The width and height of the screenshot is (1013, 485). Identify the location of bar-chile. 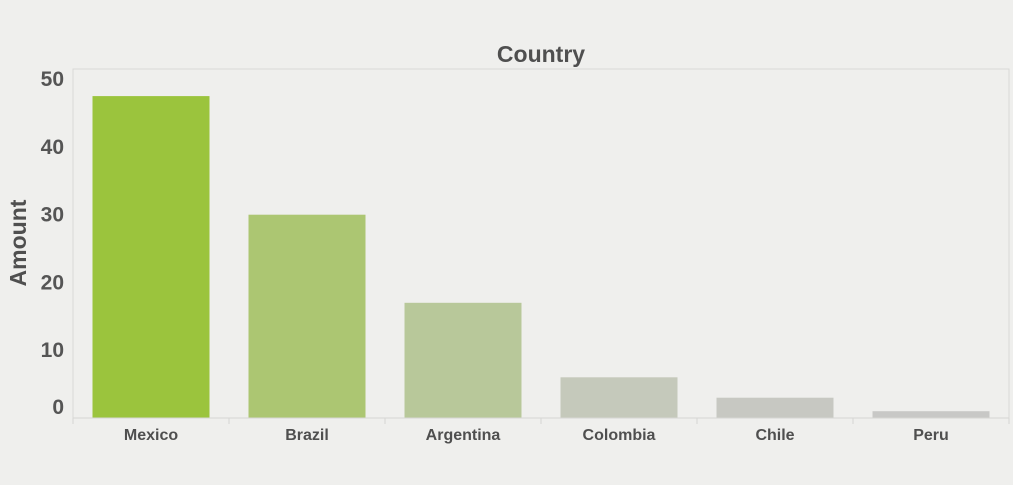
(775, 407).